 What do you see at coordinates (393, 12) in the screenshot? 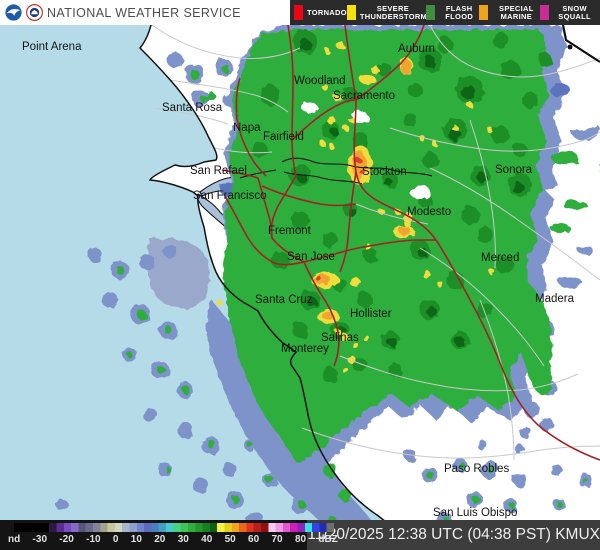
I see `alert-label: SEVERE THUNDERSTORM` at bounding box center [393, 12].